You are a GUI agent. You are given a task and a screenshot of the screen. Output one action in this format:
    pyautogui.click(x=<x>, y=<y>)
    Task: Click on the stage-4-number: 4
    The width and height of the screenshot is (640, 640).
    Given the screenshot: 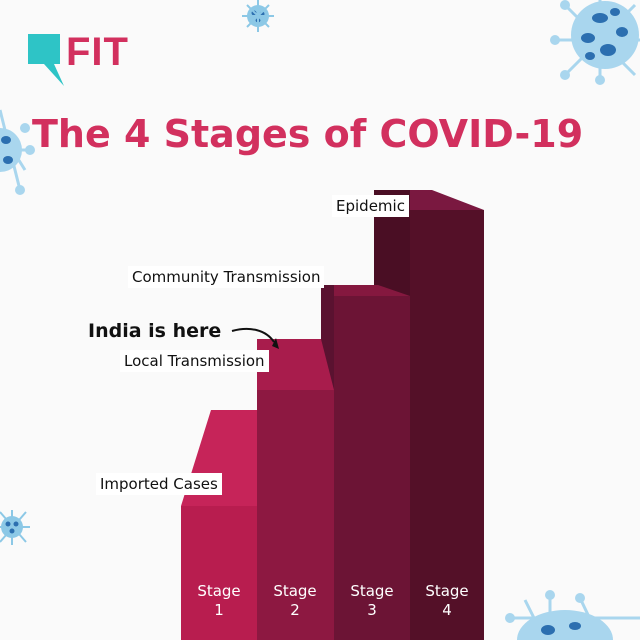 What is the action you would take?
    pyautogui.click(x=447, y=610)
    